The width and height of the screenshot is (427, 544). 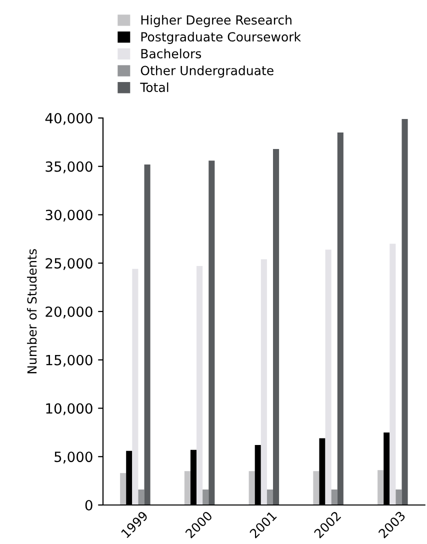 I want to click on y-axis-title: Number of Students, so click(x=32, y=311).